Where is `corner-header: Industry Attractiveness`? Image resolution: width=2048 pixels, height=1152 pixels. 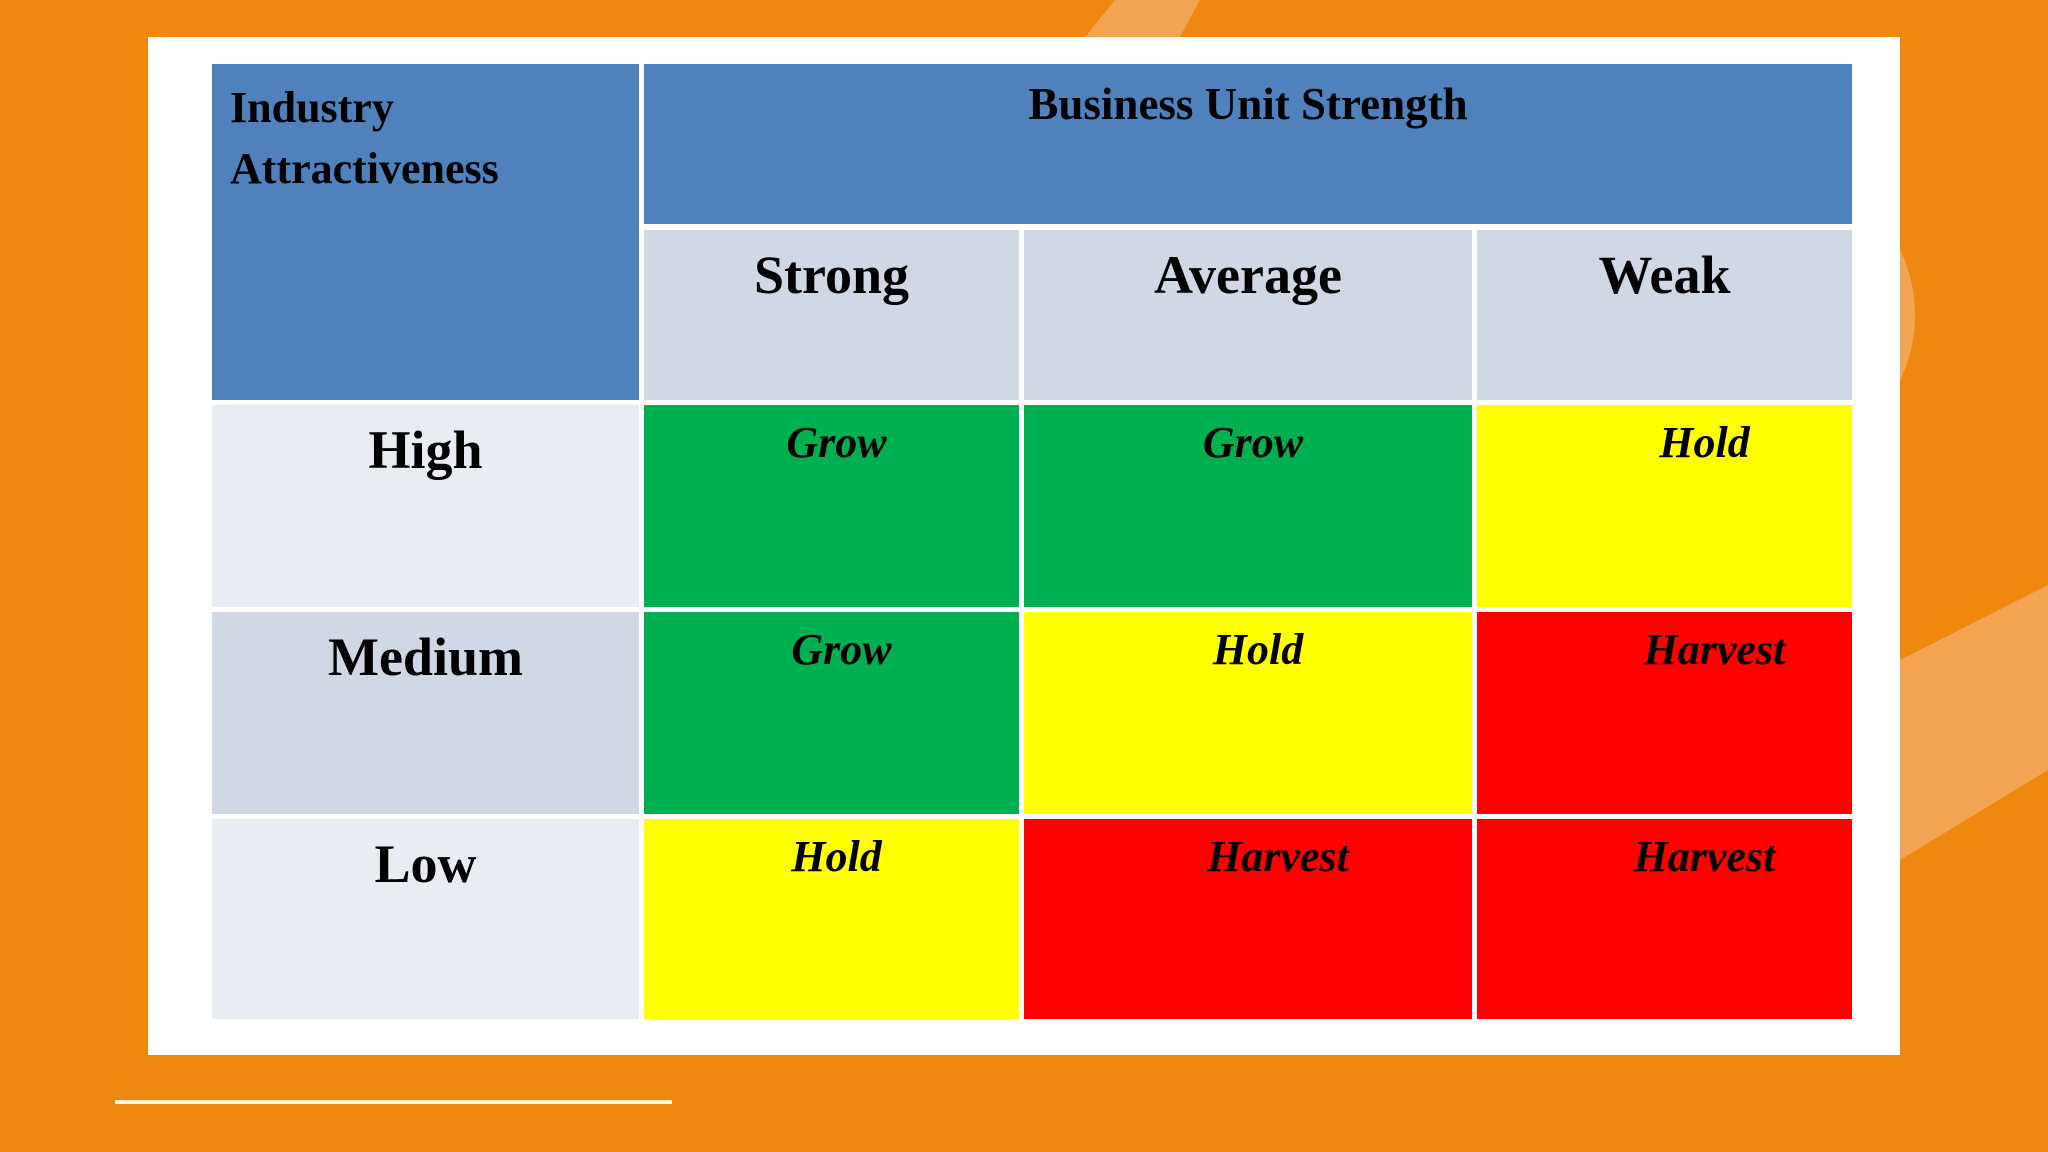
corner-header: Industry Attractiveness is located at coordinates (425, 232).